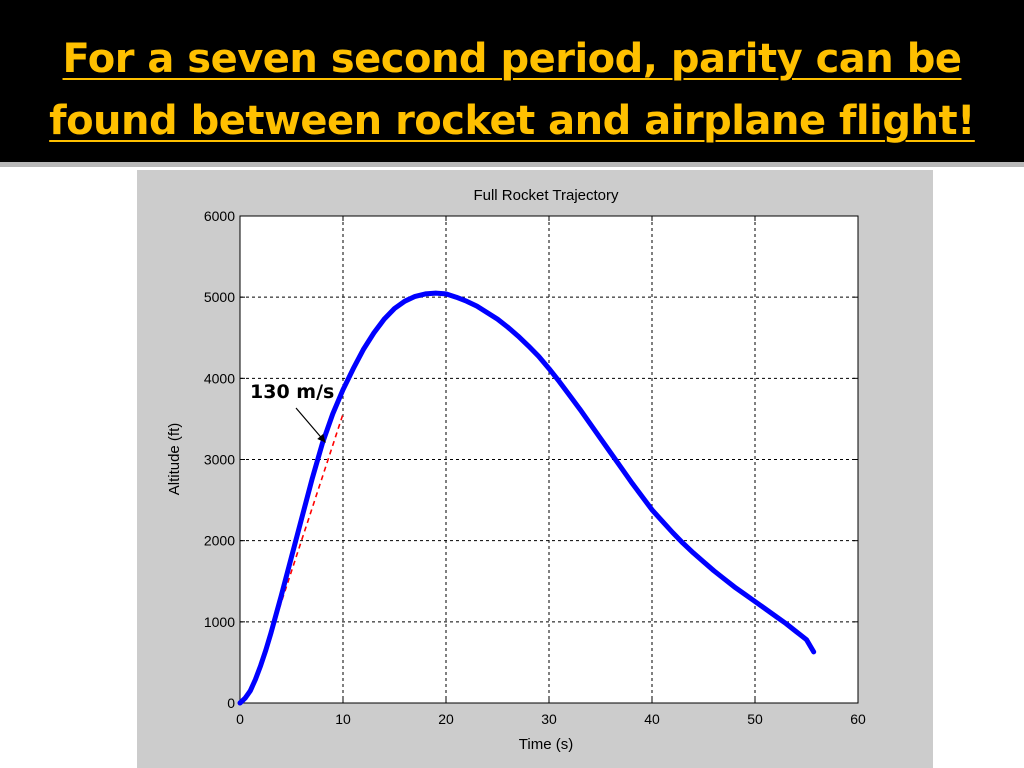 The image size is (1024, 768). I want to click on x-axis-label: Time (s), so click(546, 744).